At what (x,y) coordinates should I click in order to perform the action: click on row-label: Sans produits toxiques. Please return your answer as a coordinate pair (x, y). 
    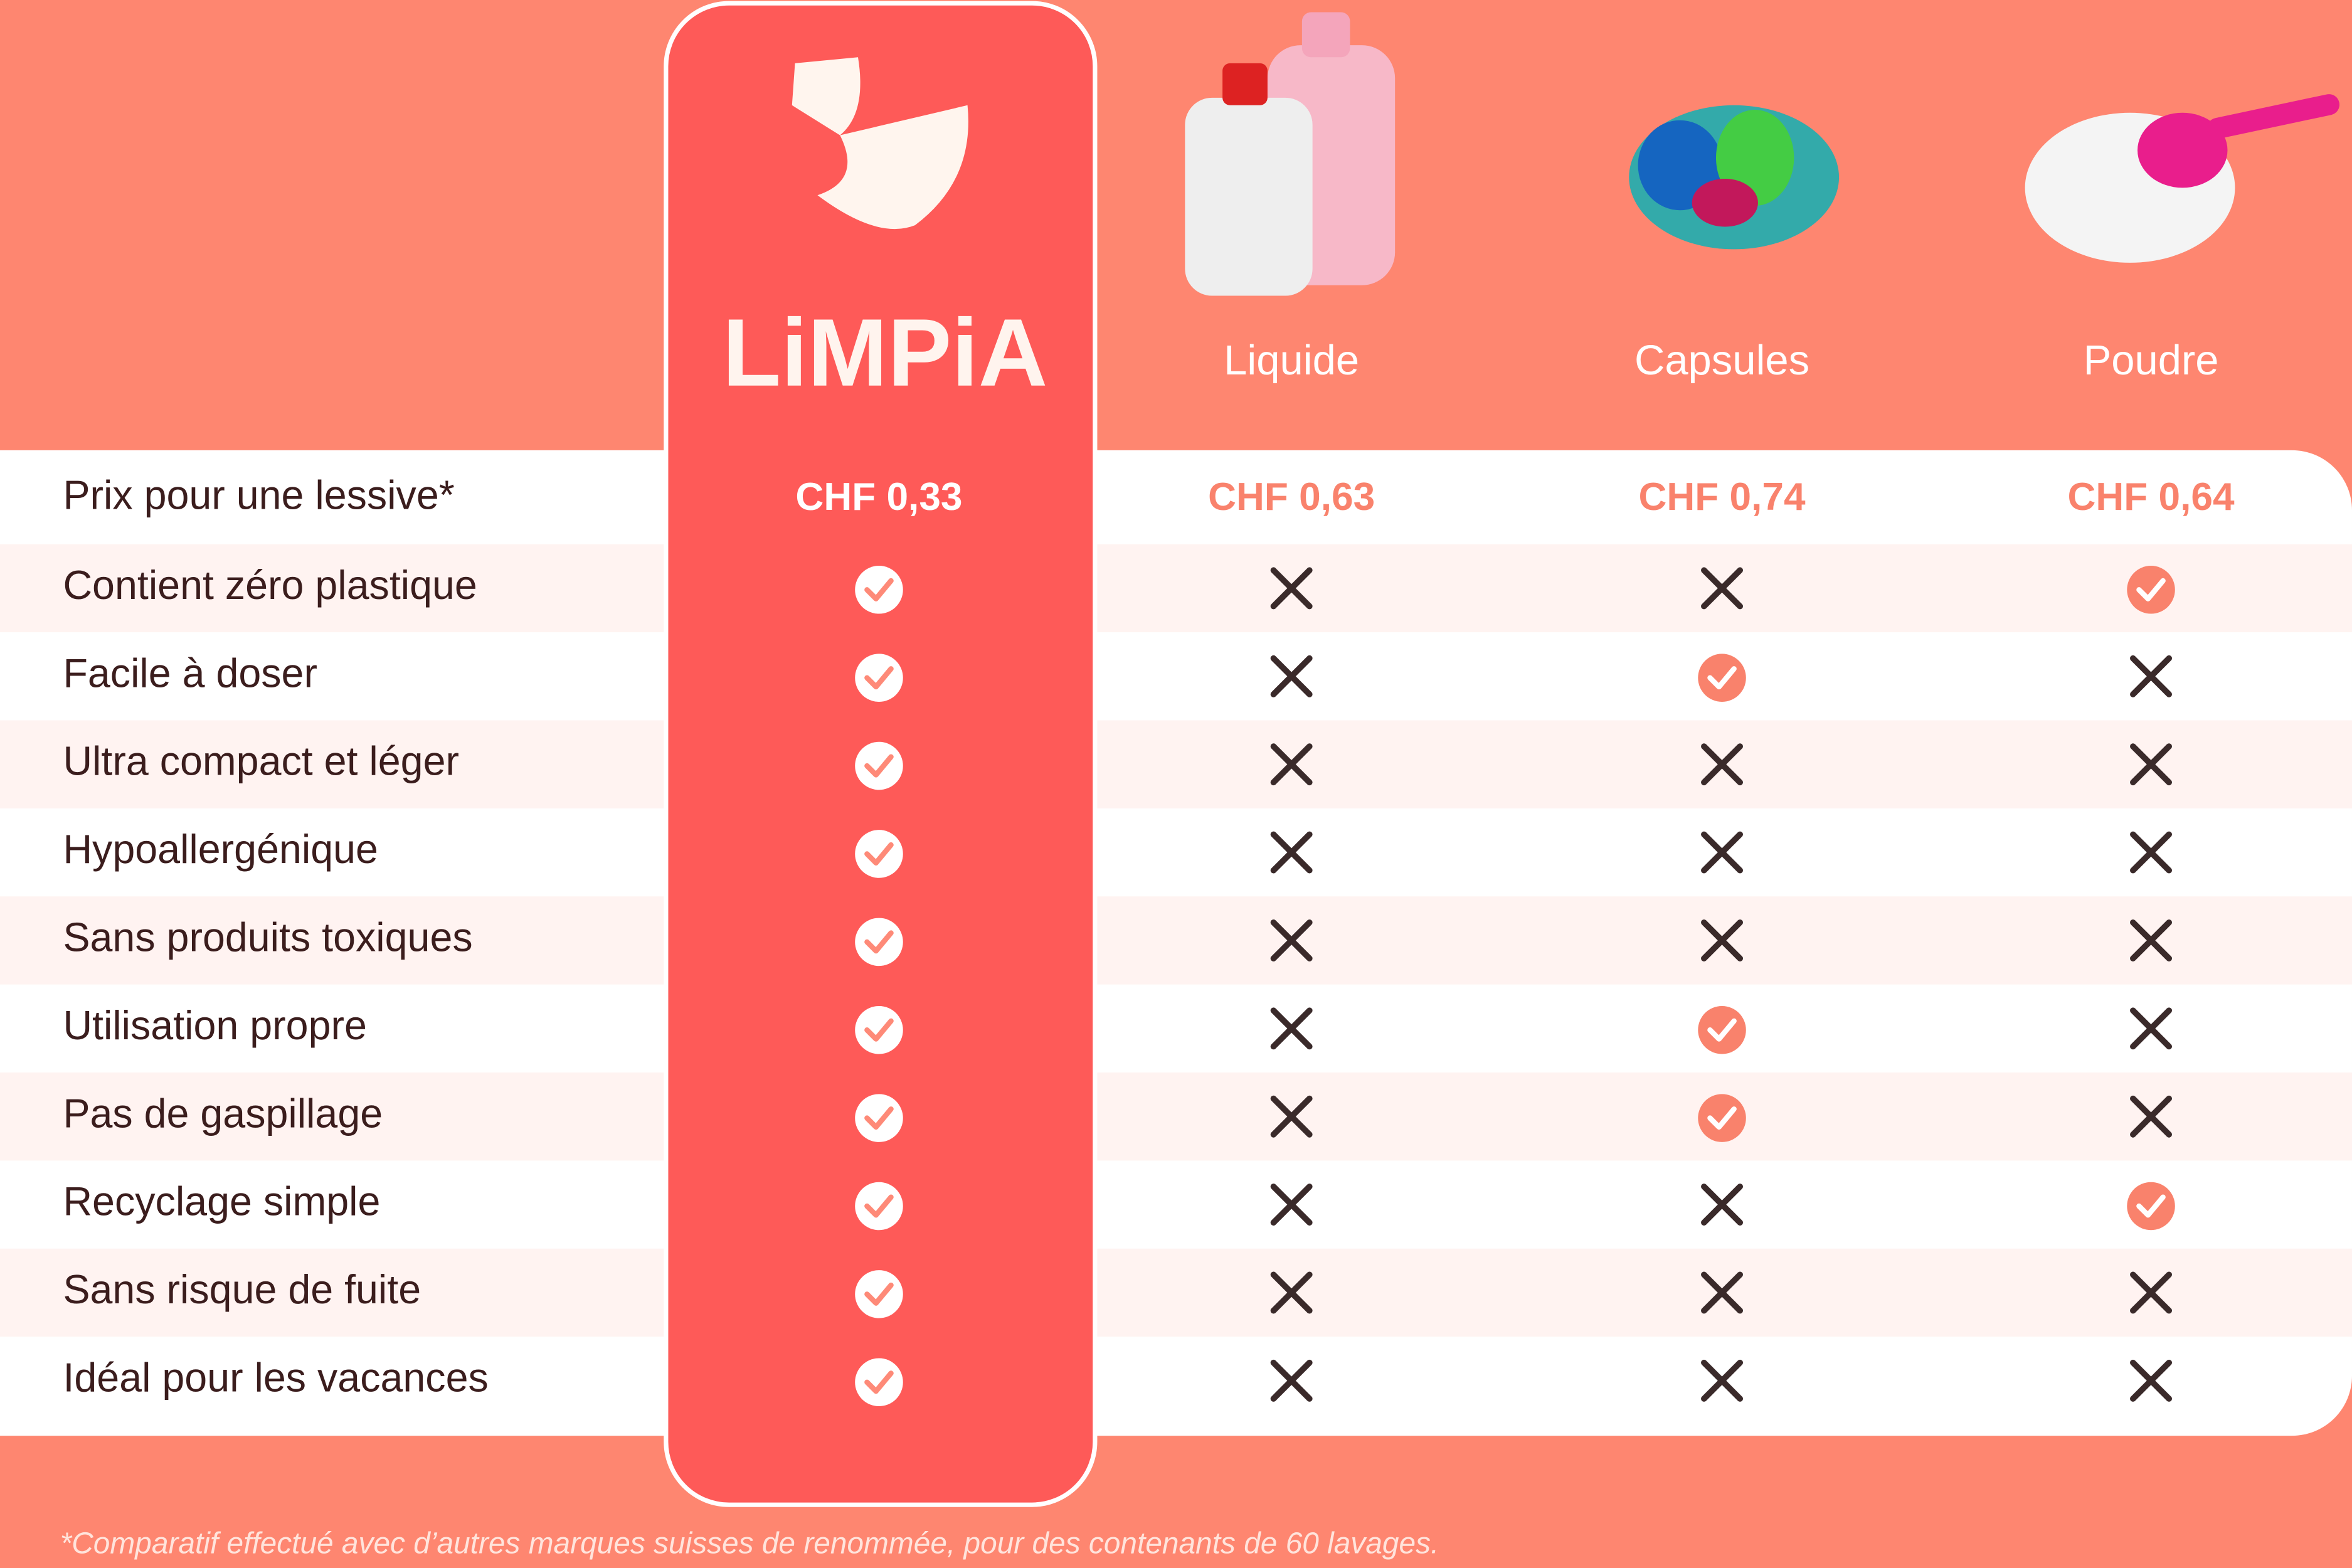
    Looking at the image, I should click on (267, 937).